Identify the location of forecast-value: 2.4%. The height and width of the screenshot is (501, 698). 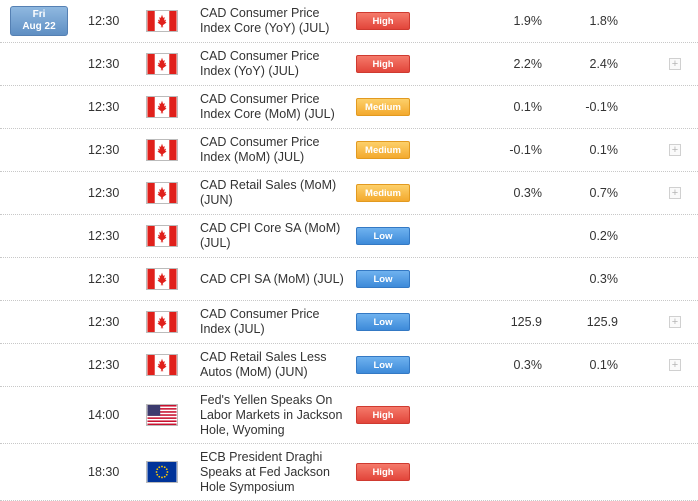
(604, 64).